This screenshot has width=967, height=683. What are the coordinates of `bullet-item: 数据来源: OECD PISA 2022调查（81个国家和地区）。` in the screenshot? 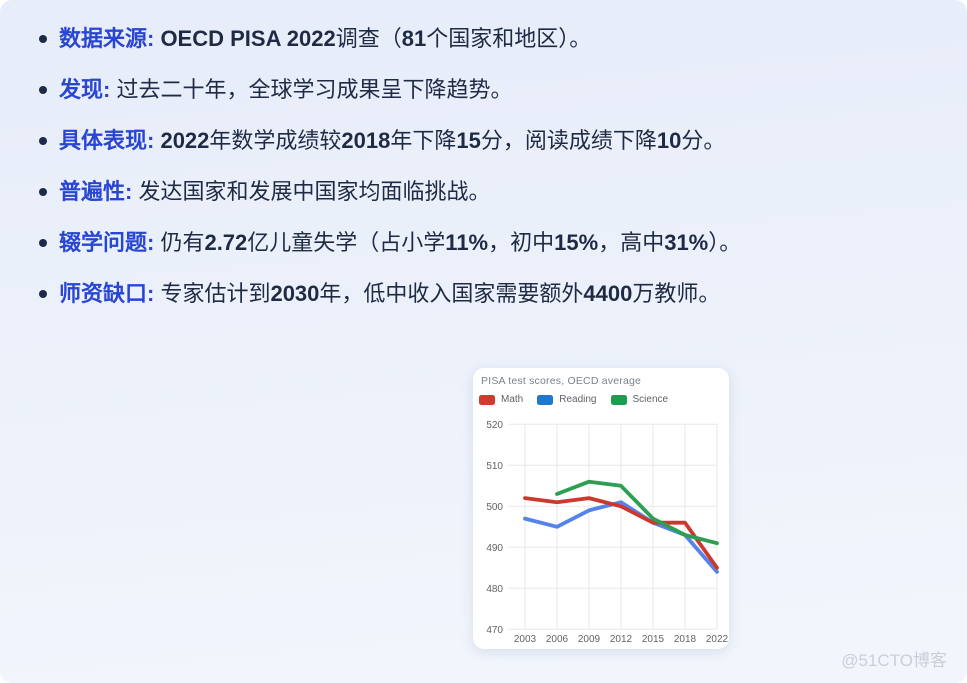 It's located at (482, 38).